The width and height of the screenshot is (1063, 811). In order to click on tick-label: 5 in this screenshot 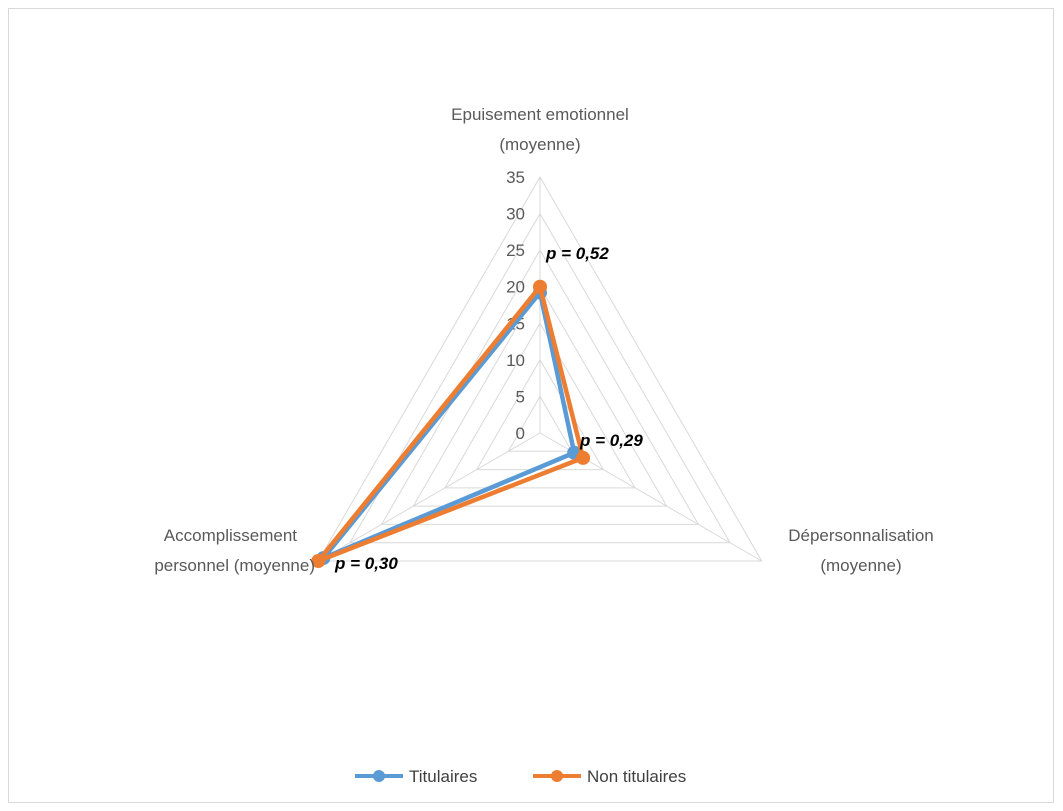, I will do `click(520, 396)`.